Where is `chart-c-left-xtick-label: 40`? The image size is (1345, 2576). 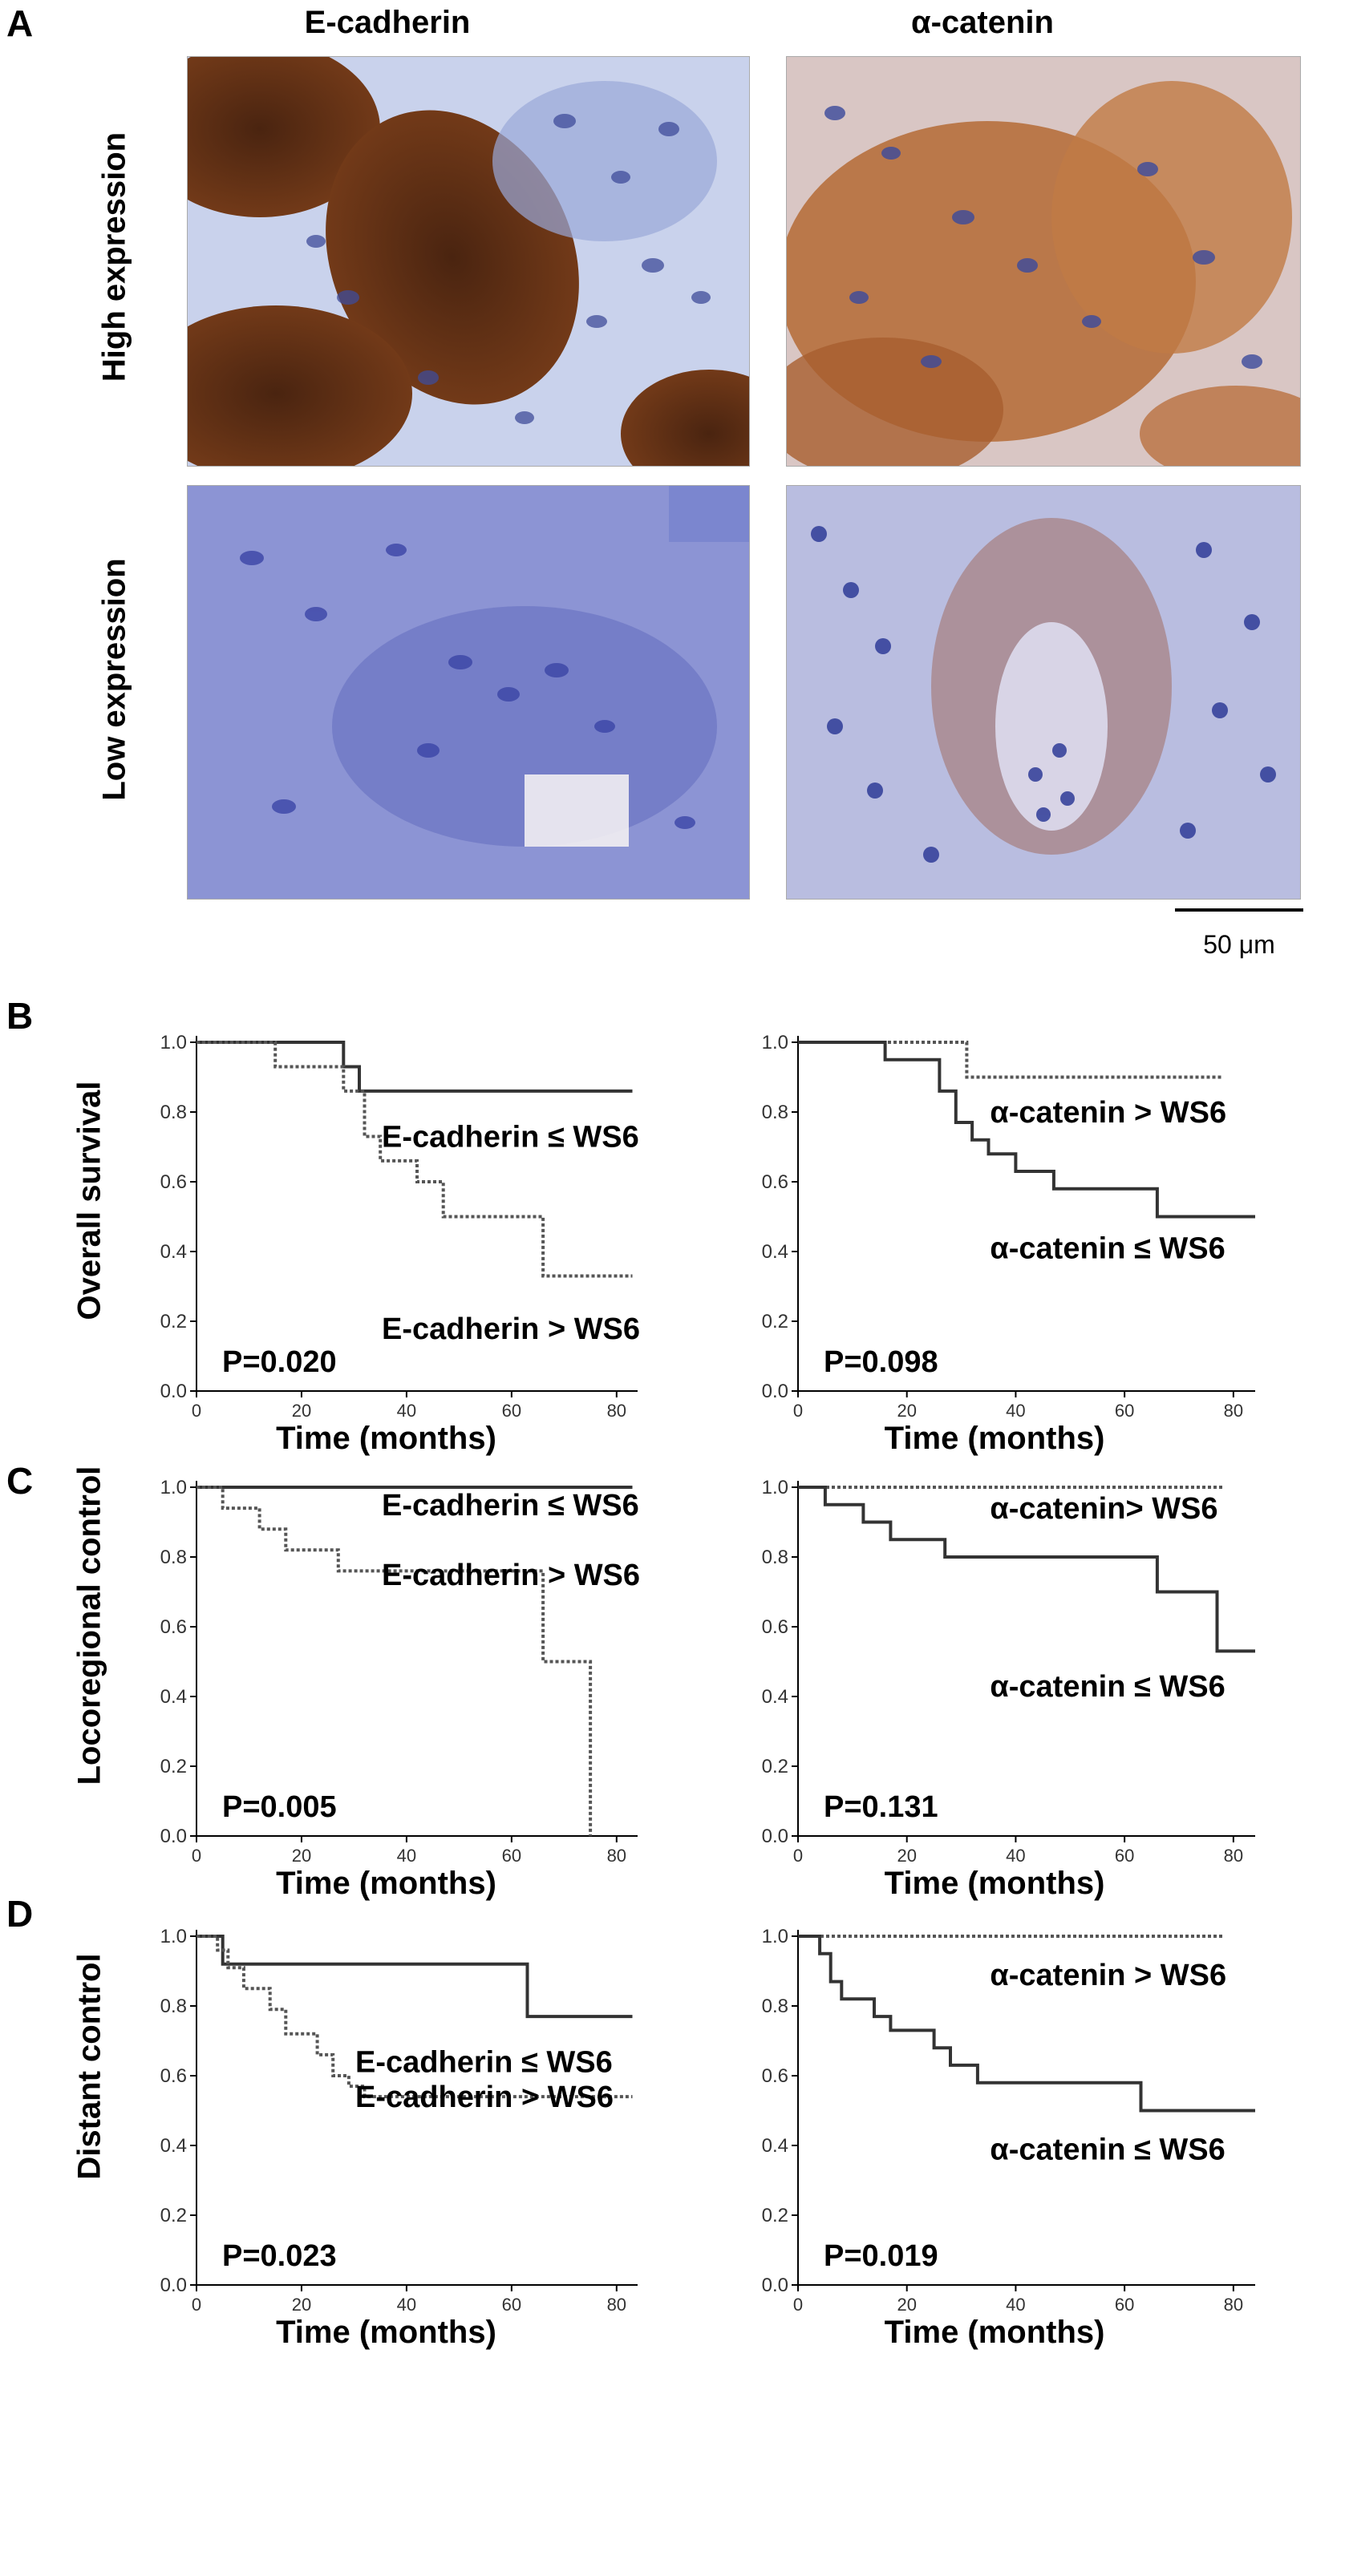
chart-c-left-xtick-label: 40 is located at coordinates (406, 1856).